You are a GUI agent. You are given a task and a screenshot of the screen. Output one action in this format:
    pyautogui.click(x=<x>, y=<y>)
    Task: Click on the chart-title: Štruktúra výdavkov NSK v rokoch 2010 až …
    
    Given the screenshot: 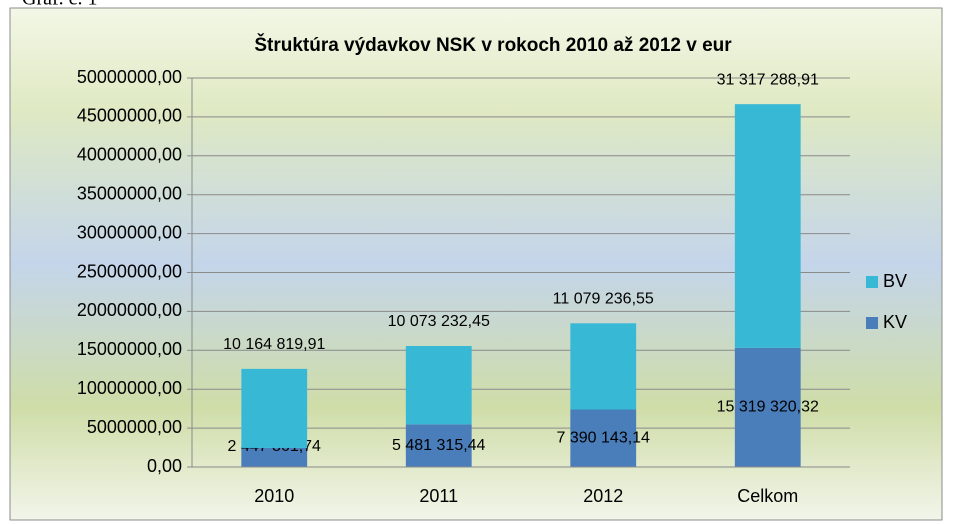 What is the action you would take?
    pyautogui.click(x=493, y=45)
    